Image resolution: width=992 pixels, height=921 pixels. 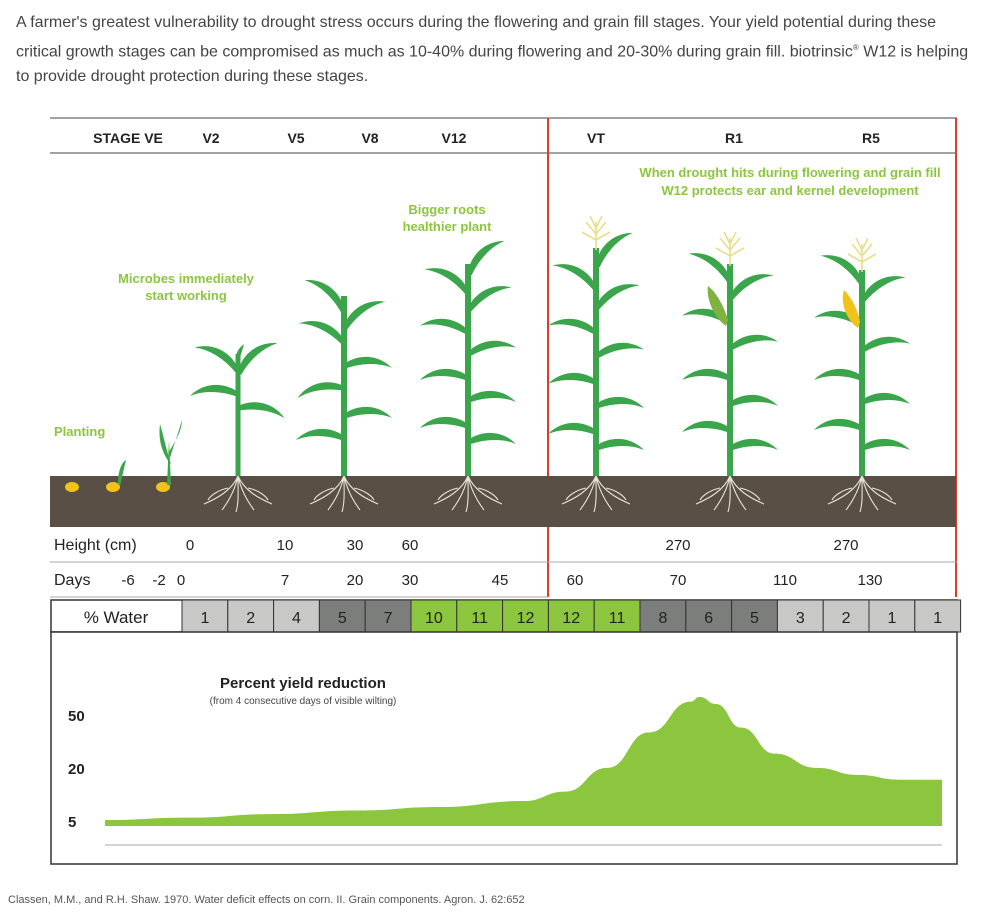 What do you see at coordinates (72, 822) in the screenshot?
I see `y-tick-label: 5` at bounding box center [72, 822].